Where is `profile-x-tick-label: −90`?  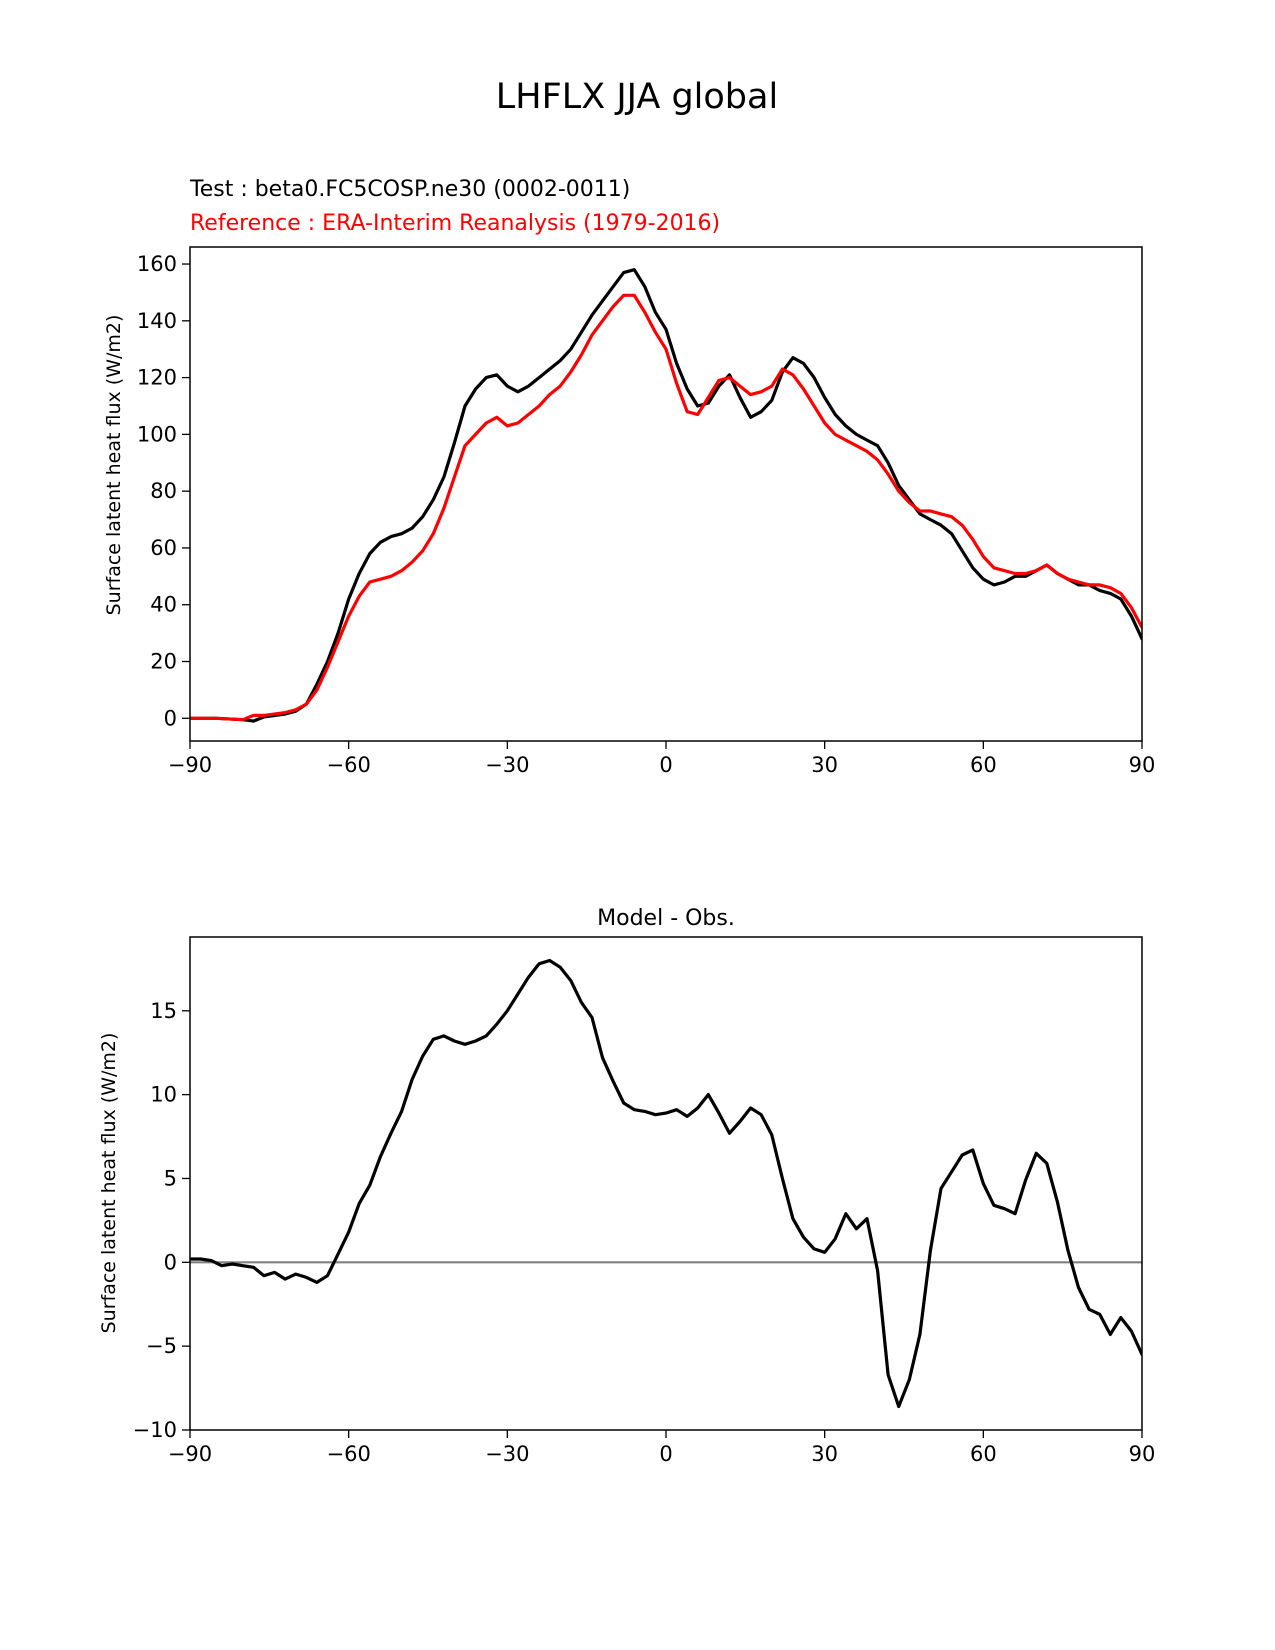 profile-x-tick-label: −90 is located at coordinates (190, 765).